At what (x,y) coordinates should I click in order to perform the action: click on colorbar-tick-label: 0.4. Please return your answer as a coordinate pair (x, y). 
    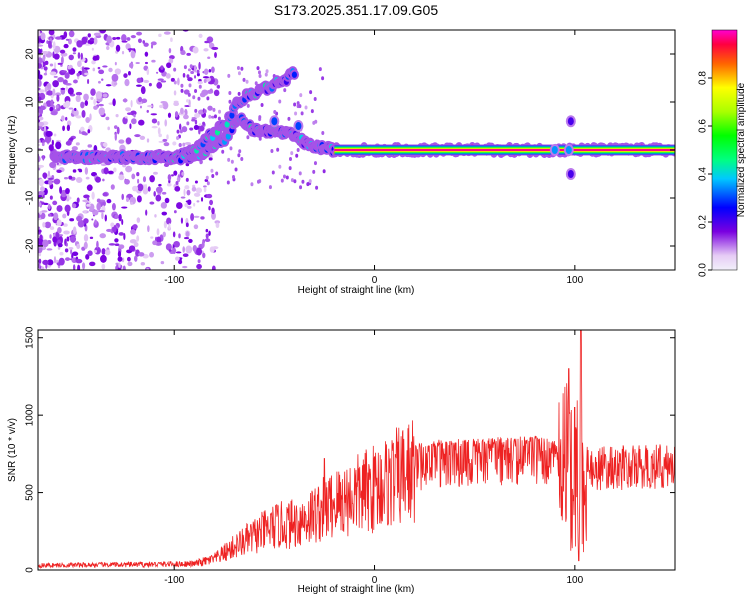
    Looking at the image, I should click on (703, 174).